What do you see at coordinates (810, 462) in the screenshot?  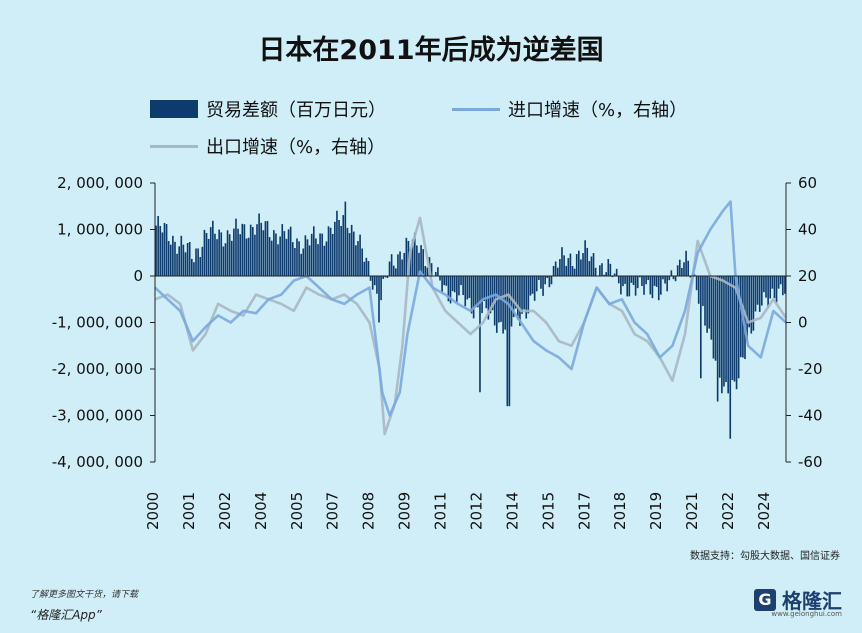 I see `right-tick-label: -60` at bounding box center [810, 462].